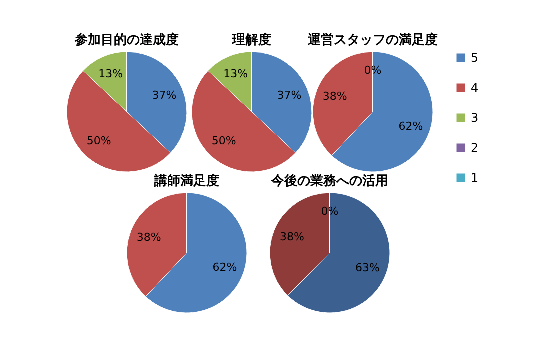 The image size is (542, 338). I want to click on legend-label: 1, so click(475, 178).